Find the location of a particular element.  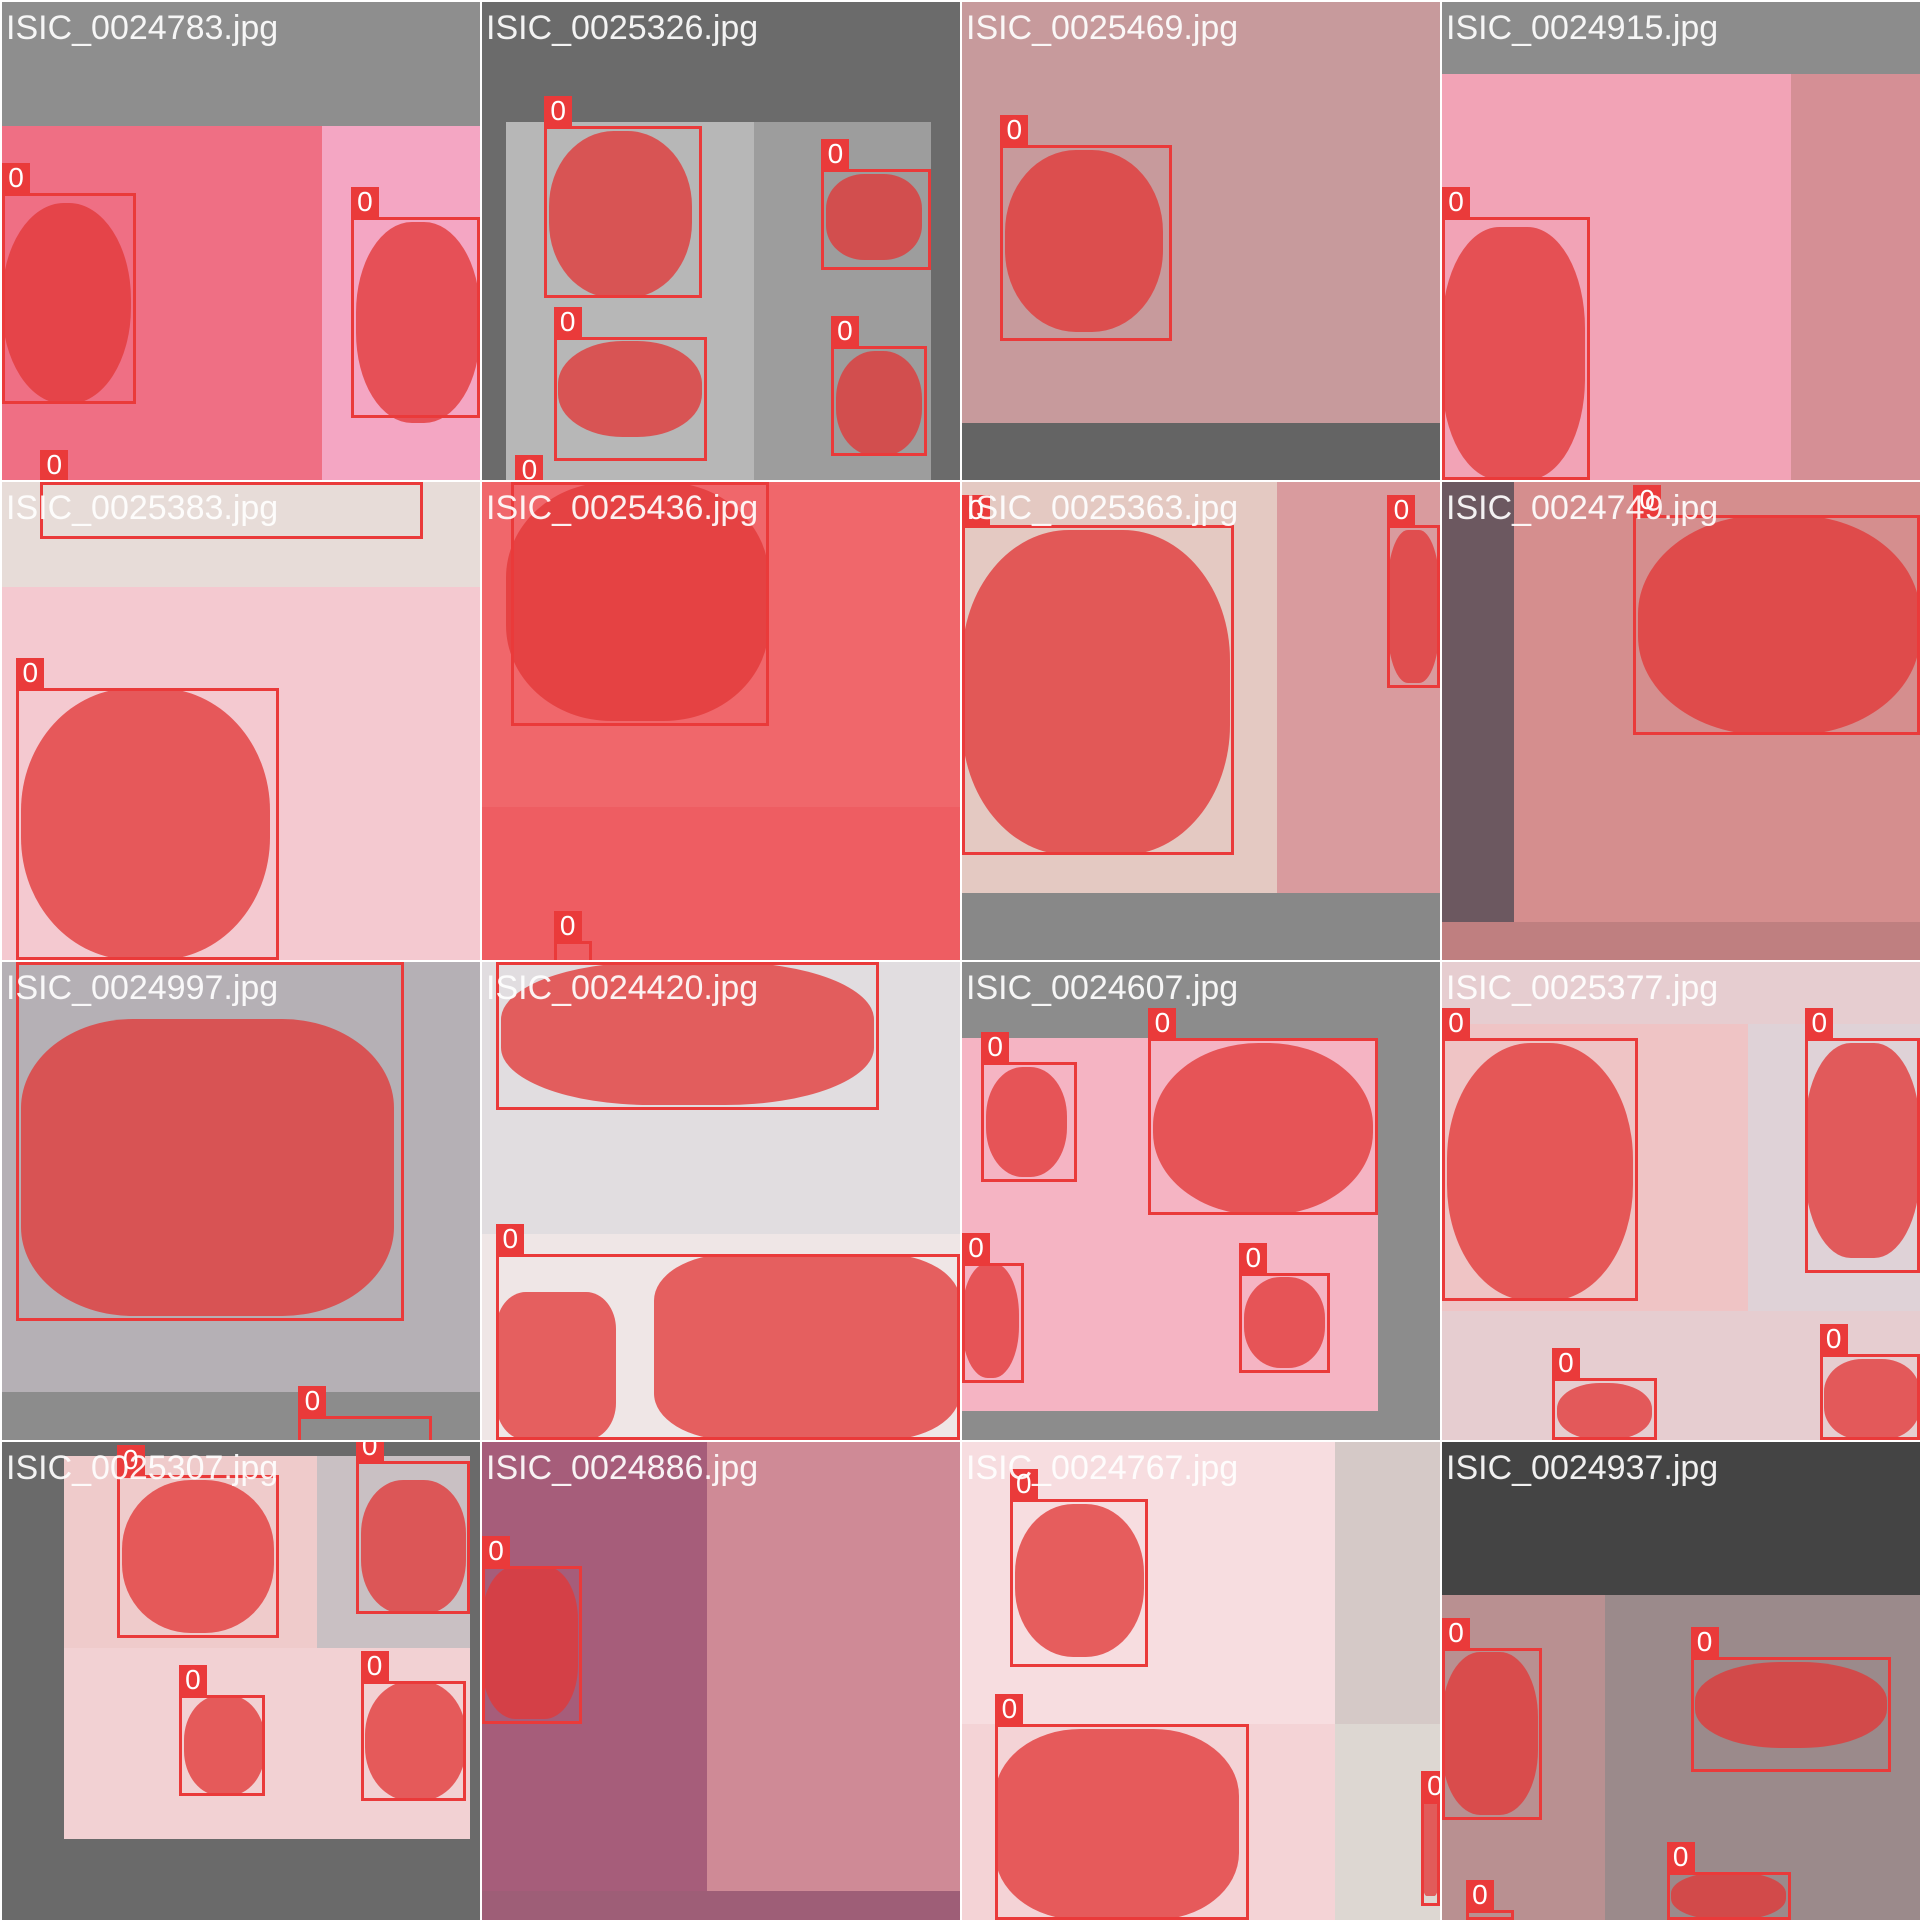

image-filename: ISIC_0025383.jpg is located at coordinates (142, 508).